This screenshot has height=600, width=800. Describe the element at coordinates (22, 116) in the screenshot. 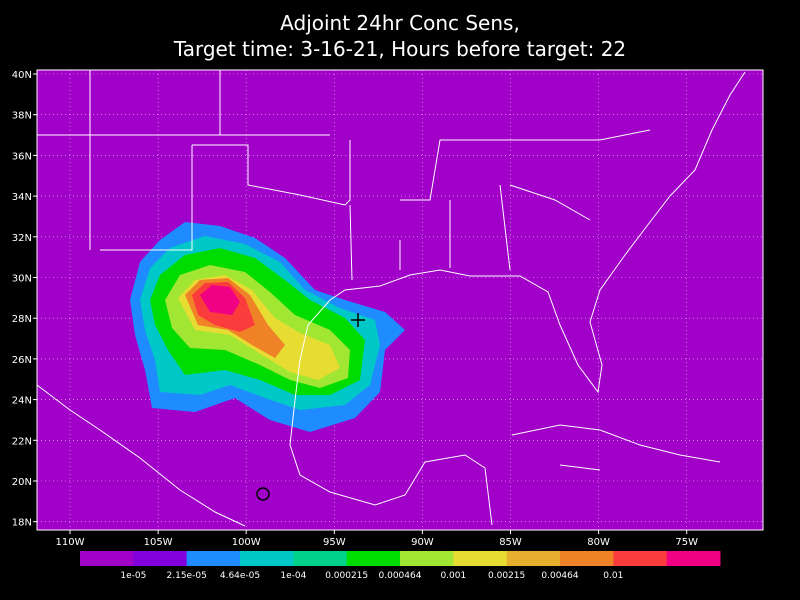

I see `lat-label: 38N` at that location.